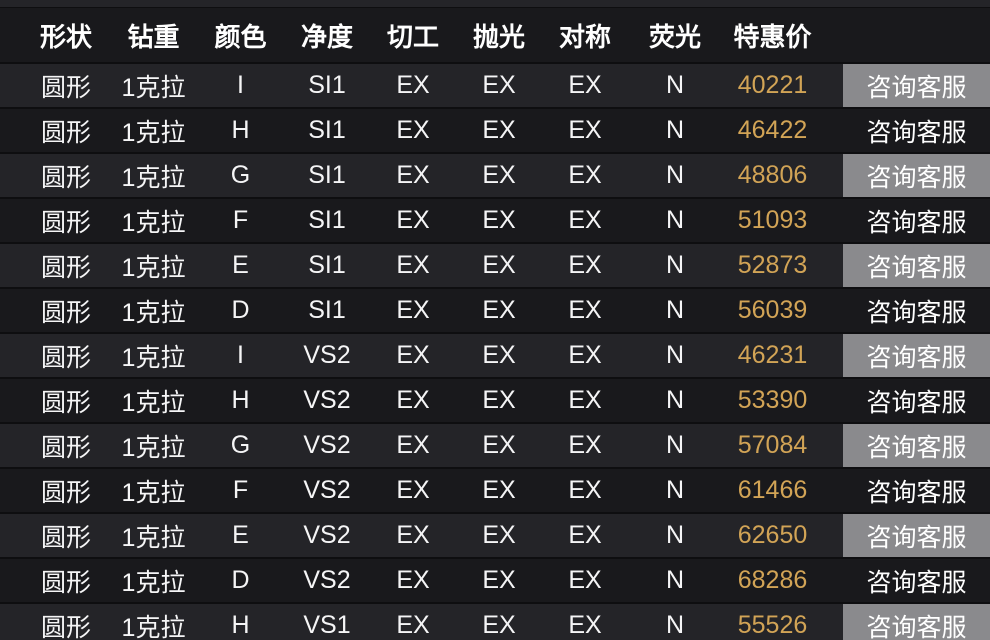 The height and width of the screenshot is (640, 990). I want to click on cell-color: F, so click(240, 220).